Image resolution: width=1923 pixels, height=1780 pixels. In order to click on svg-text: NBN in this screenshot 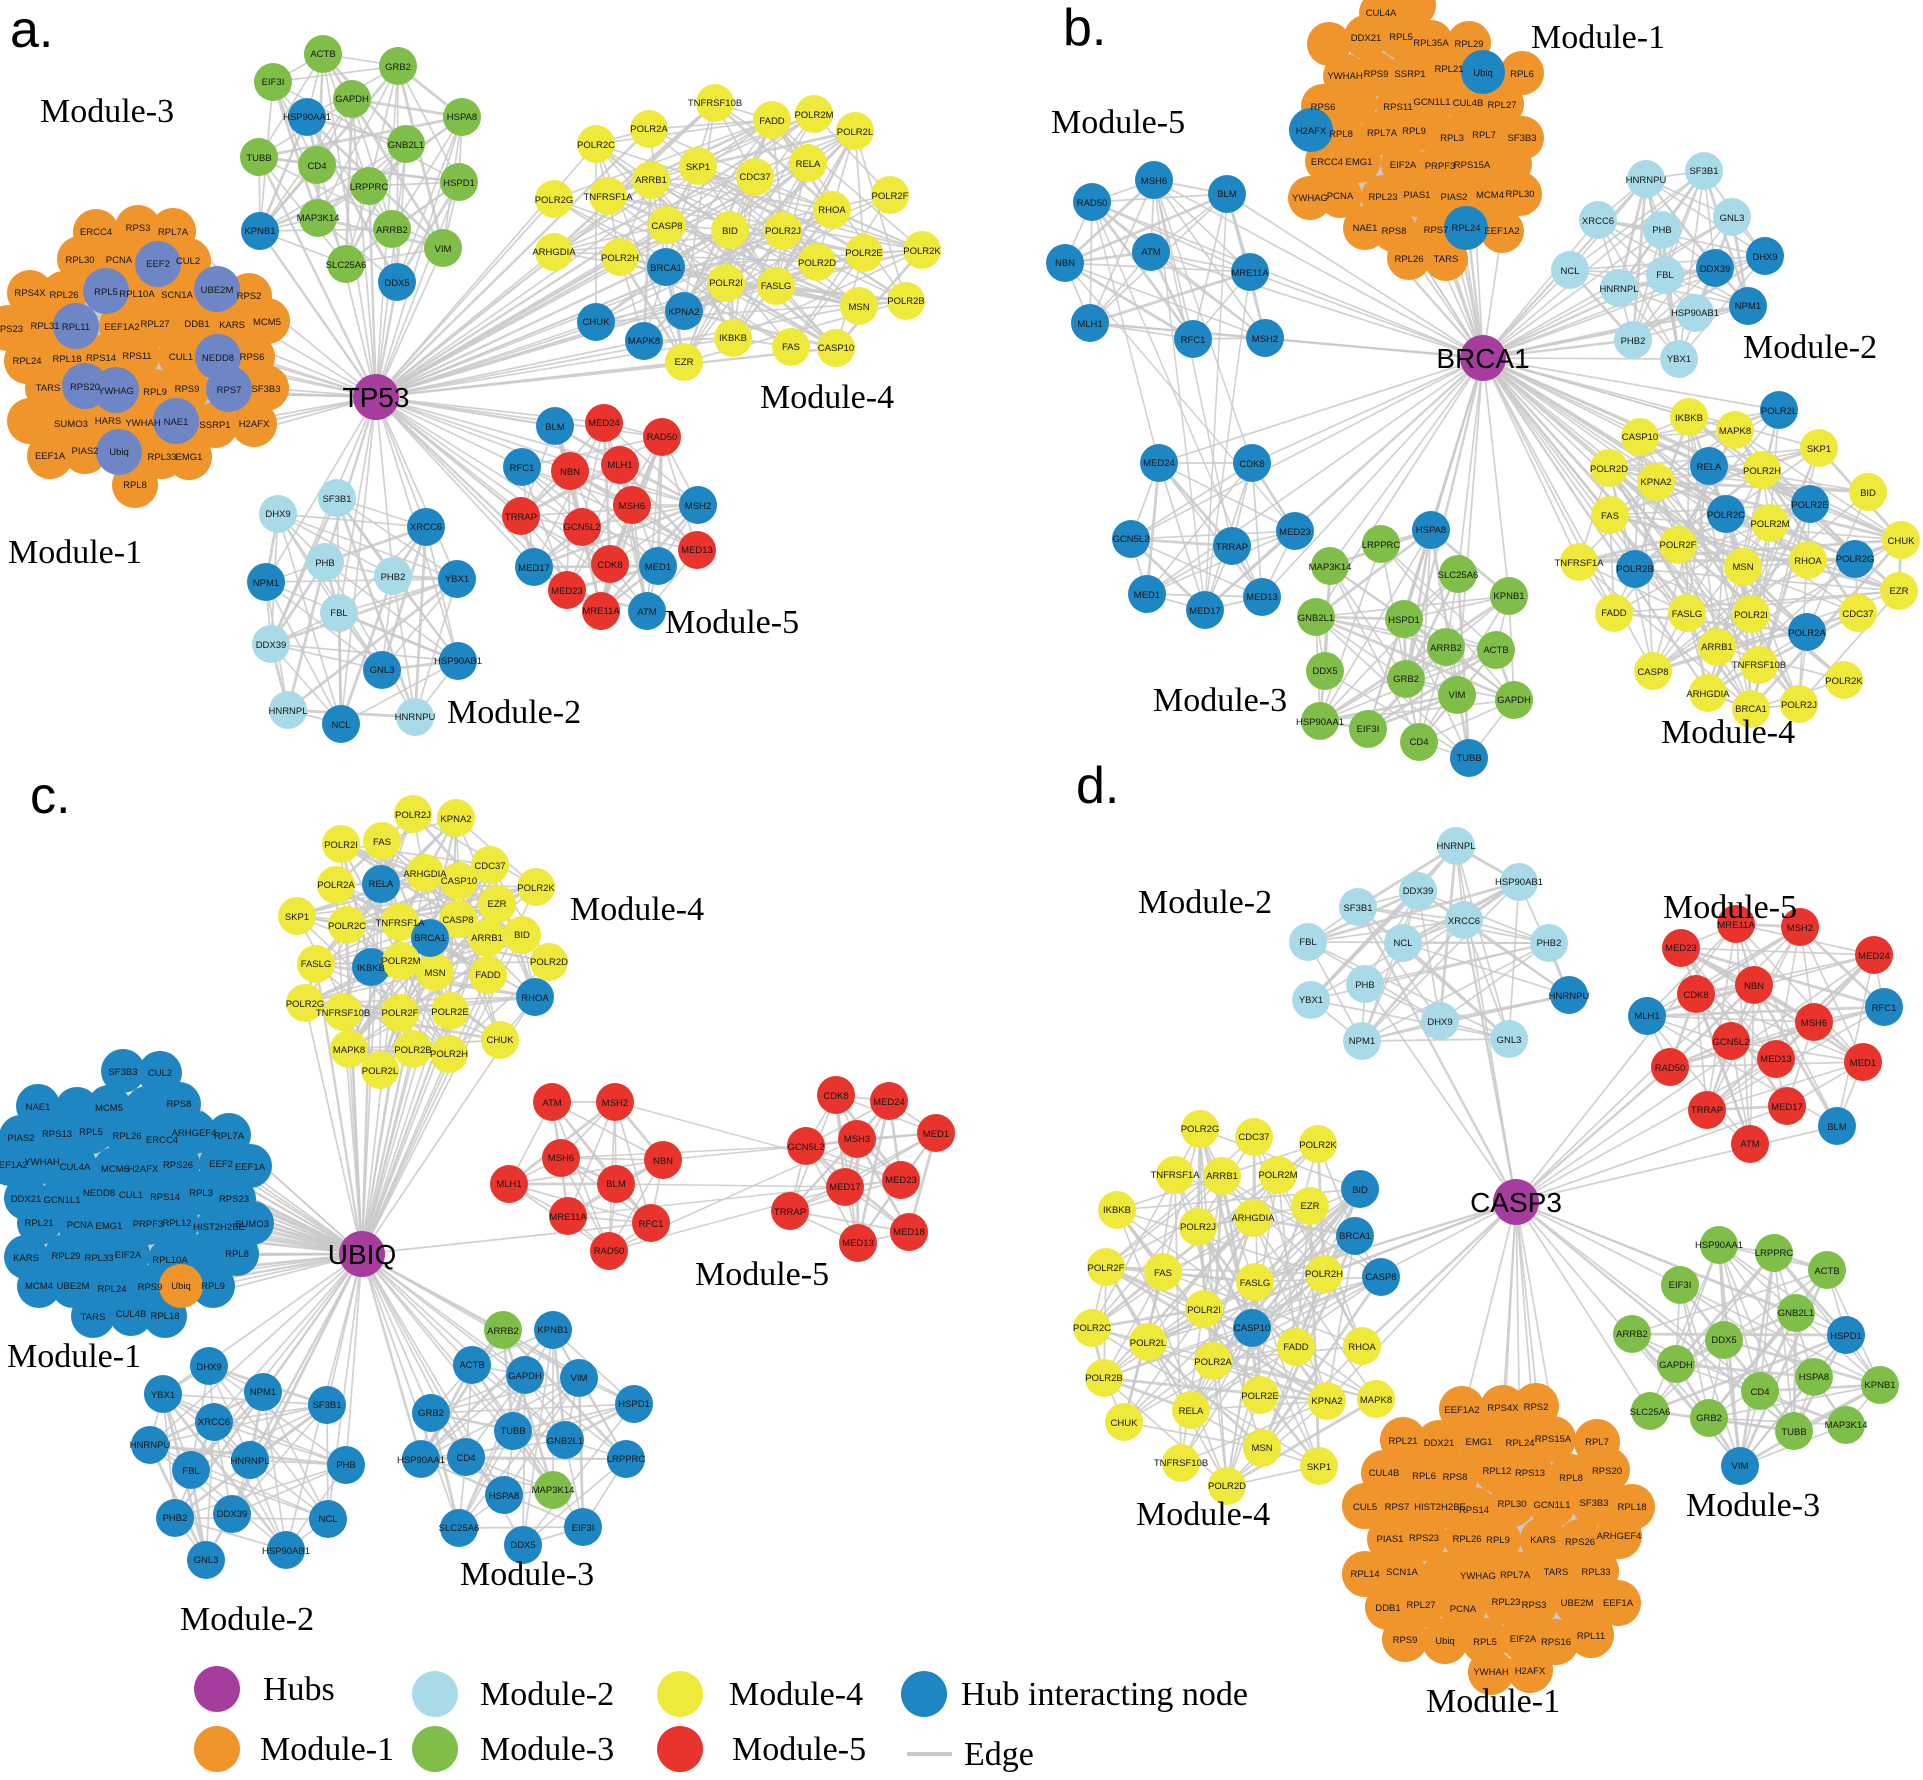, I will do `click(1065, 263)`.